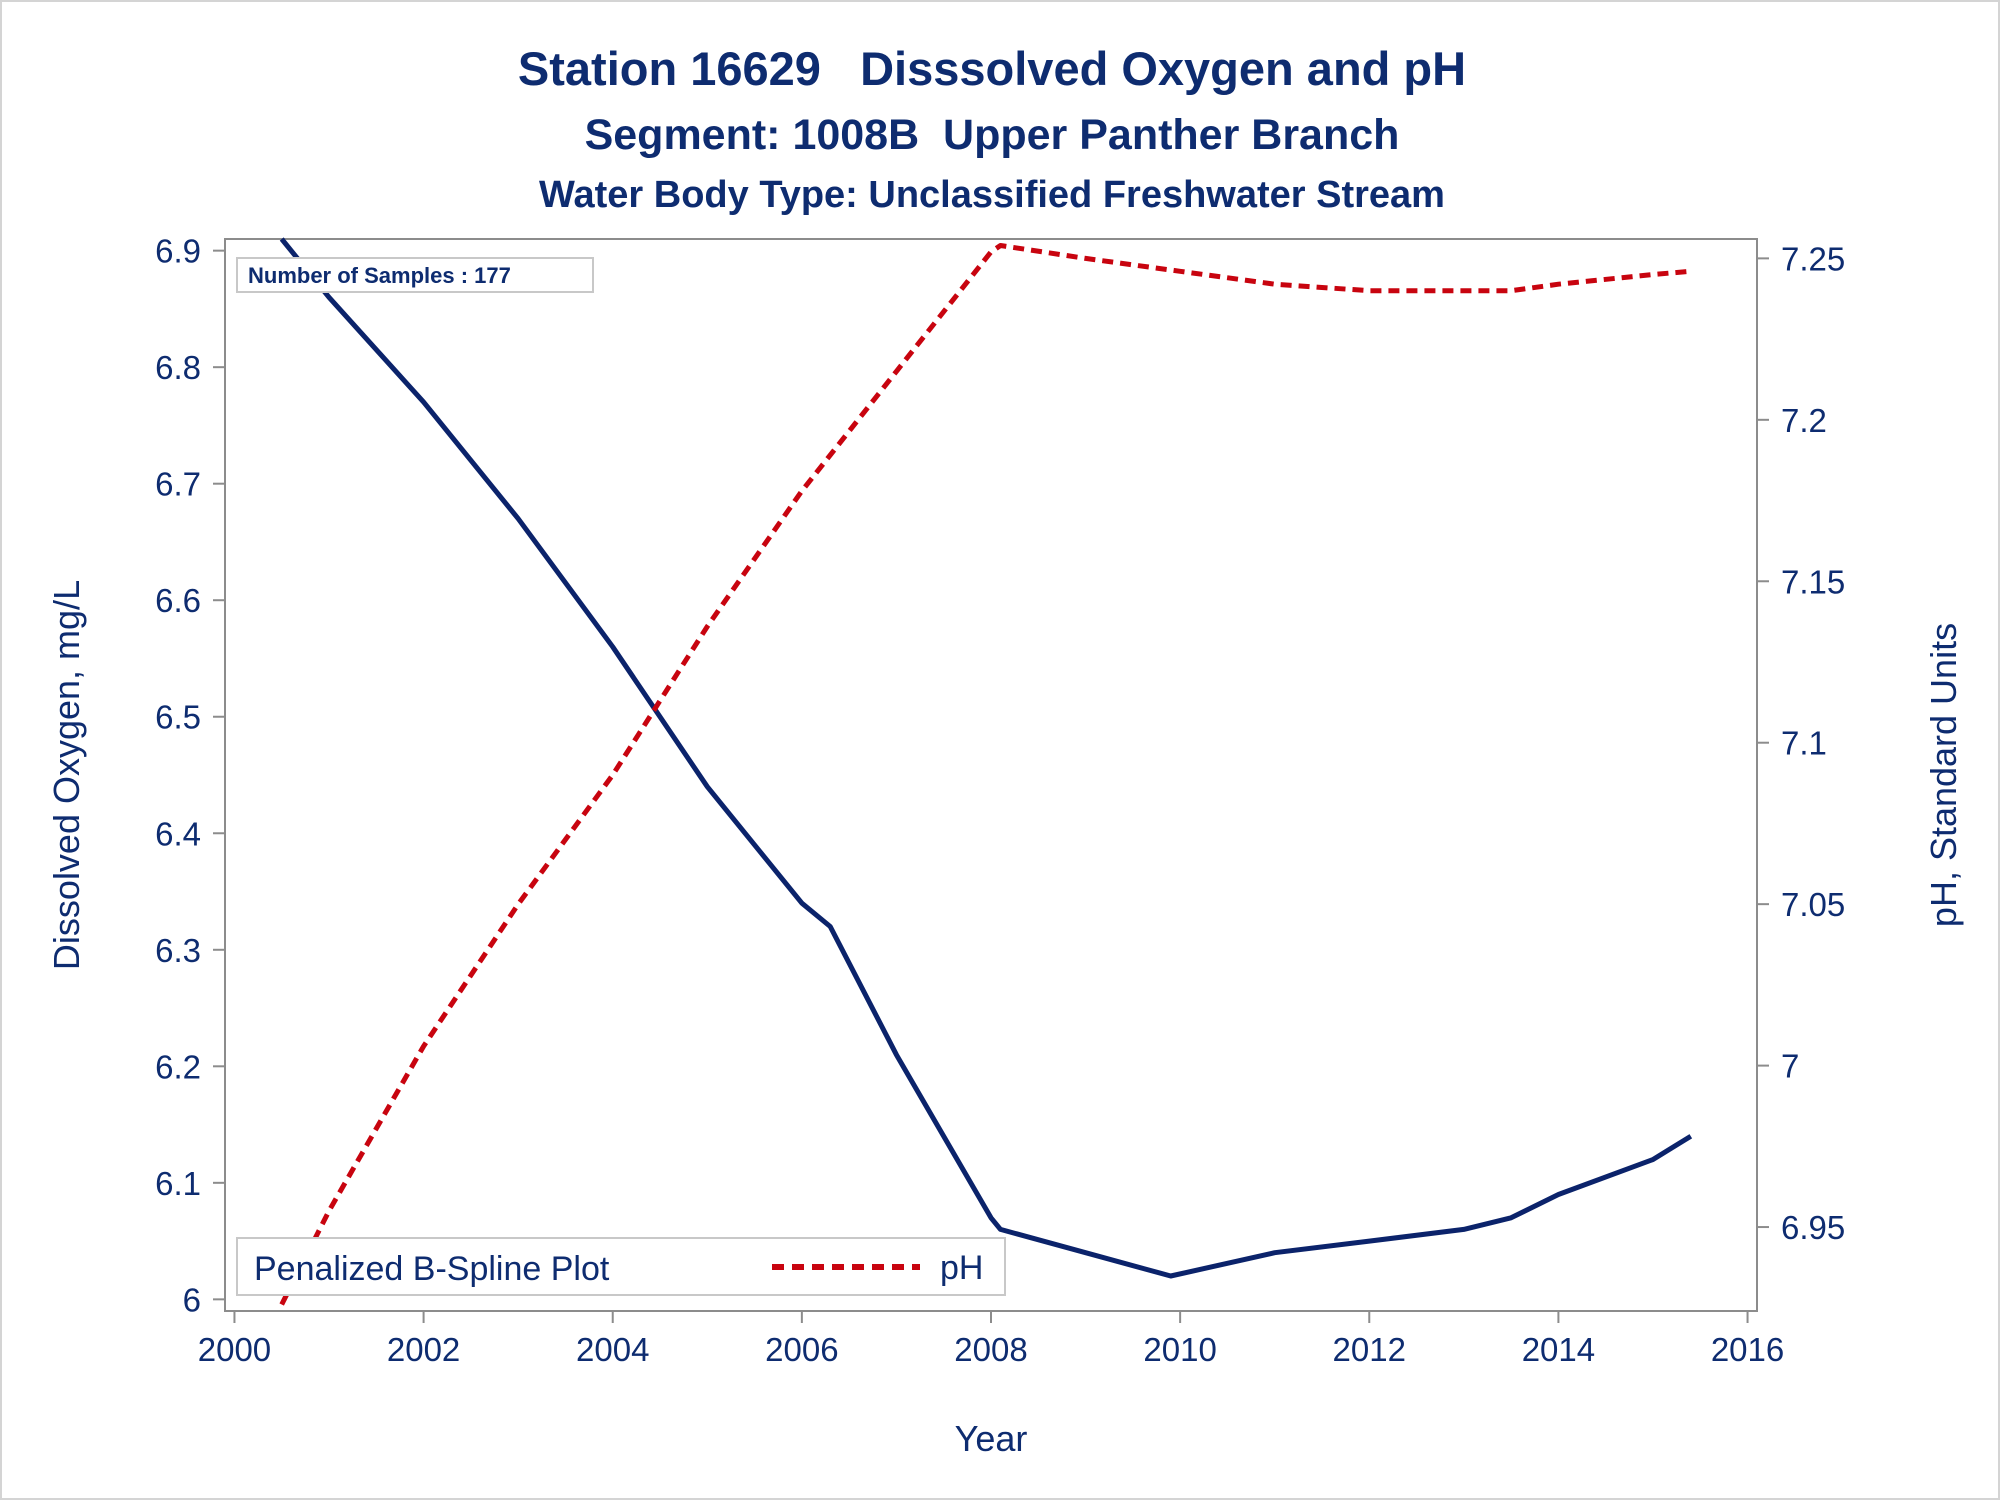 The height and width of the screenshot is (1507, 2000). I want to click on x-tick-label: 2016, so click(1747, 1349).